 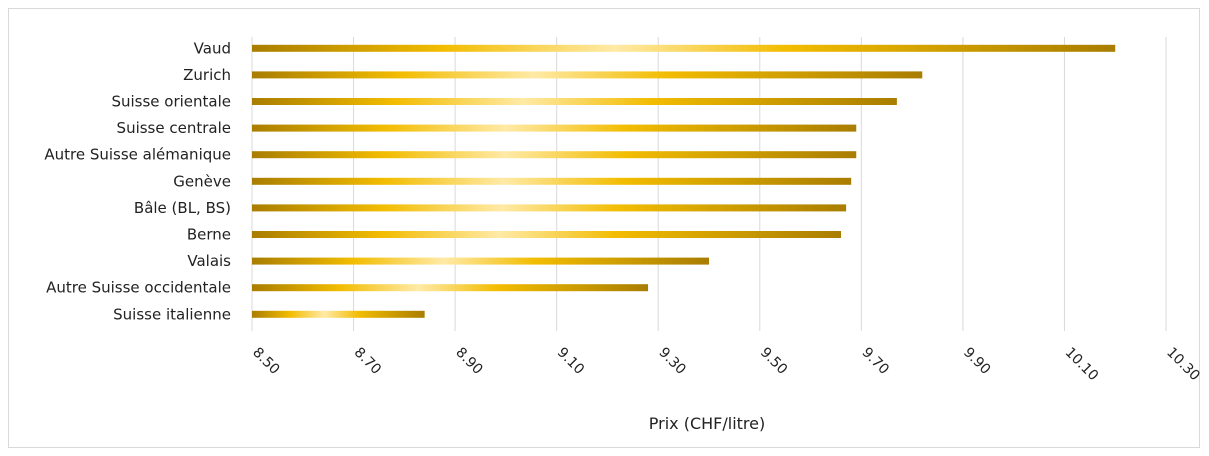 What do you see at coordinates (570, 361) in the screenshot?
I see `x-tick-label: 9.10` at bounding box center [570, 361].